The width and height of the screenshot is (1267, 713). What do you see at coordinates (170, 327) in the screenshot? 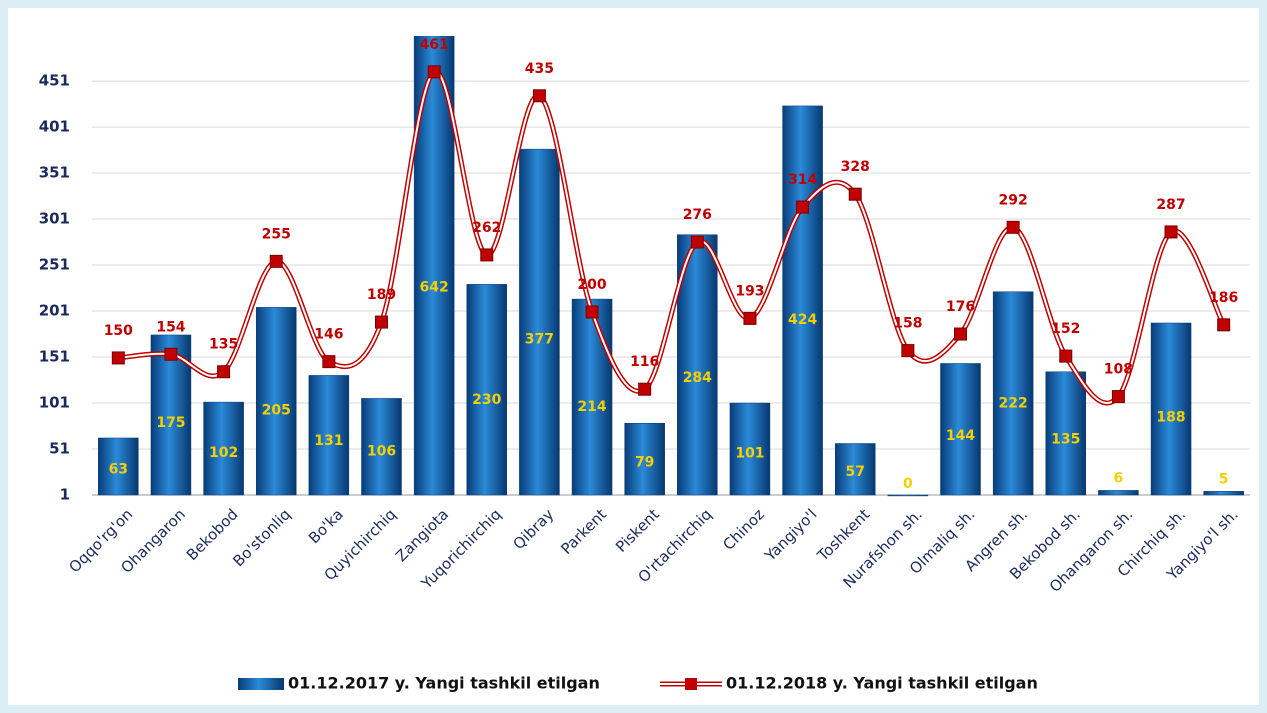
I see `line-value-label: 154` at bounding box center [170, 327].